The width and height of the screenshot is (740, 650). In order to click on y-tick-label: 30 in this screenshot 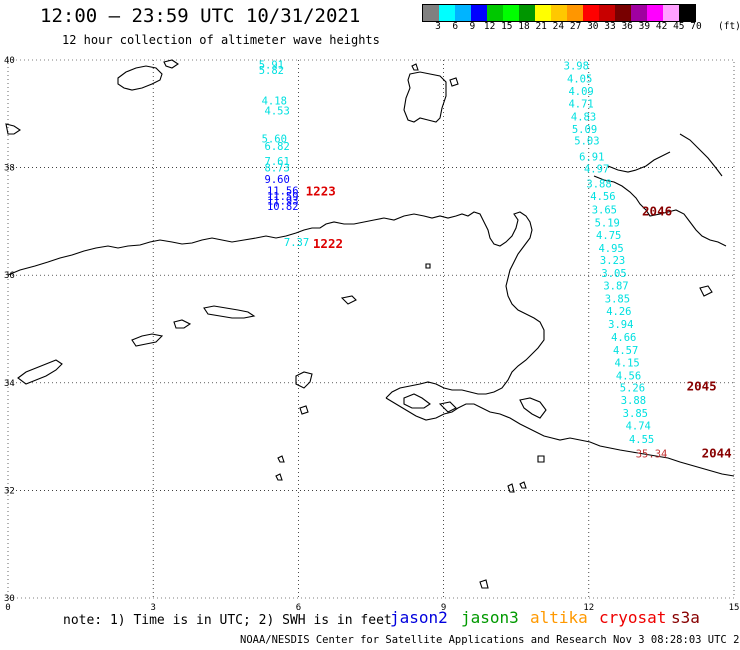, I will do `click(9, 599)`.